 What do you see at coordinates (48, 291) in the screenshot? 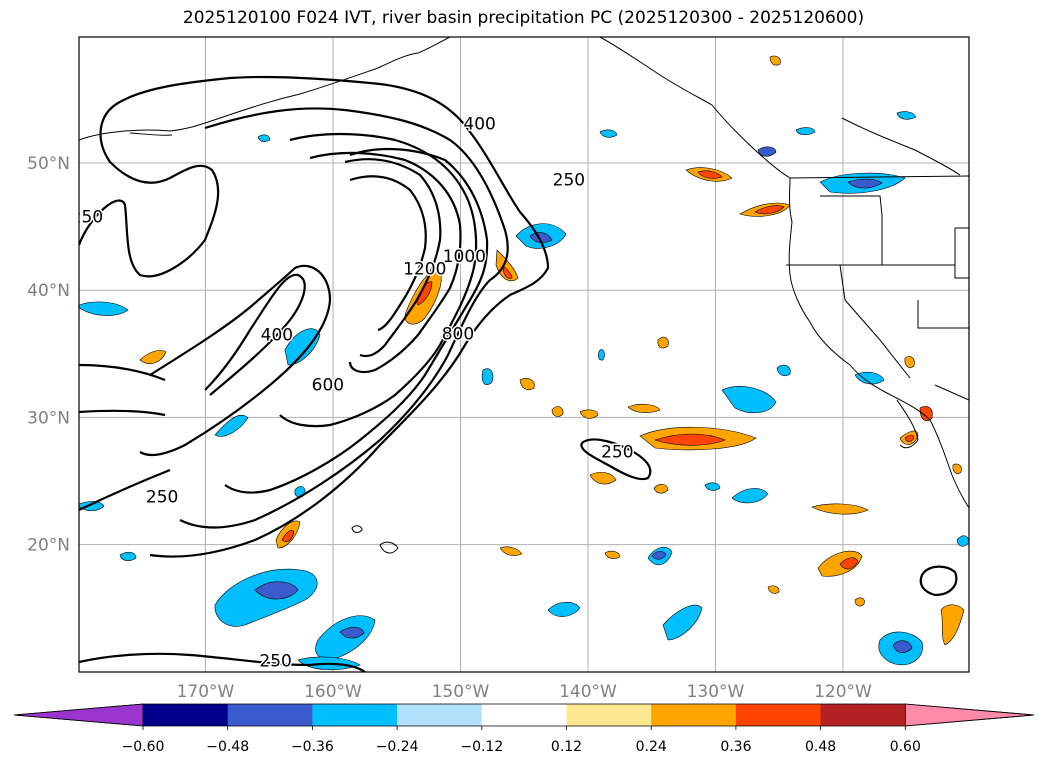
I see `lat-label: 40°N` at bounding box center [48, 291].